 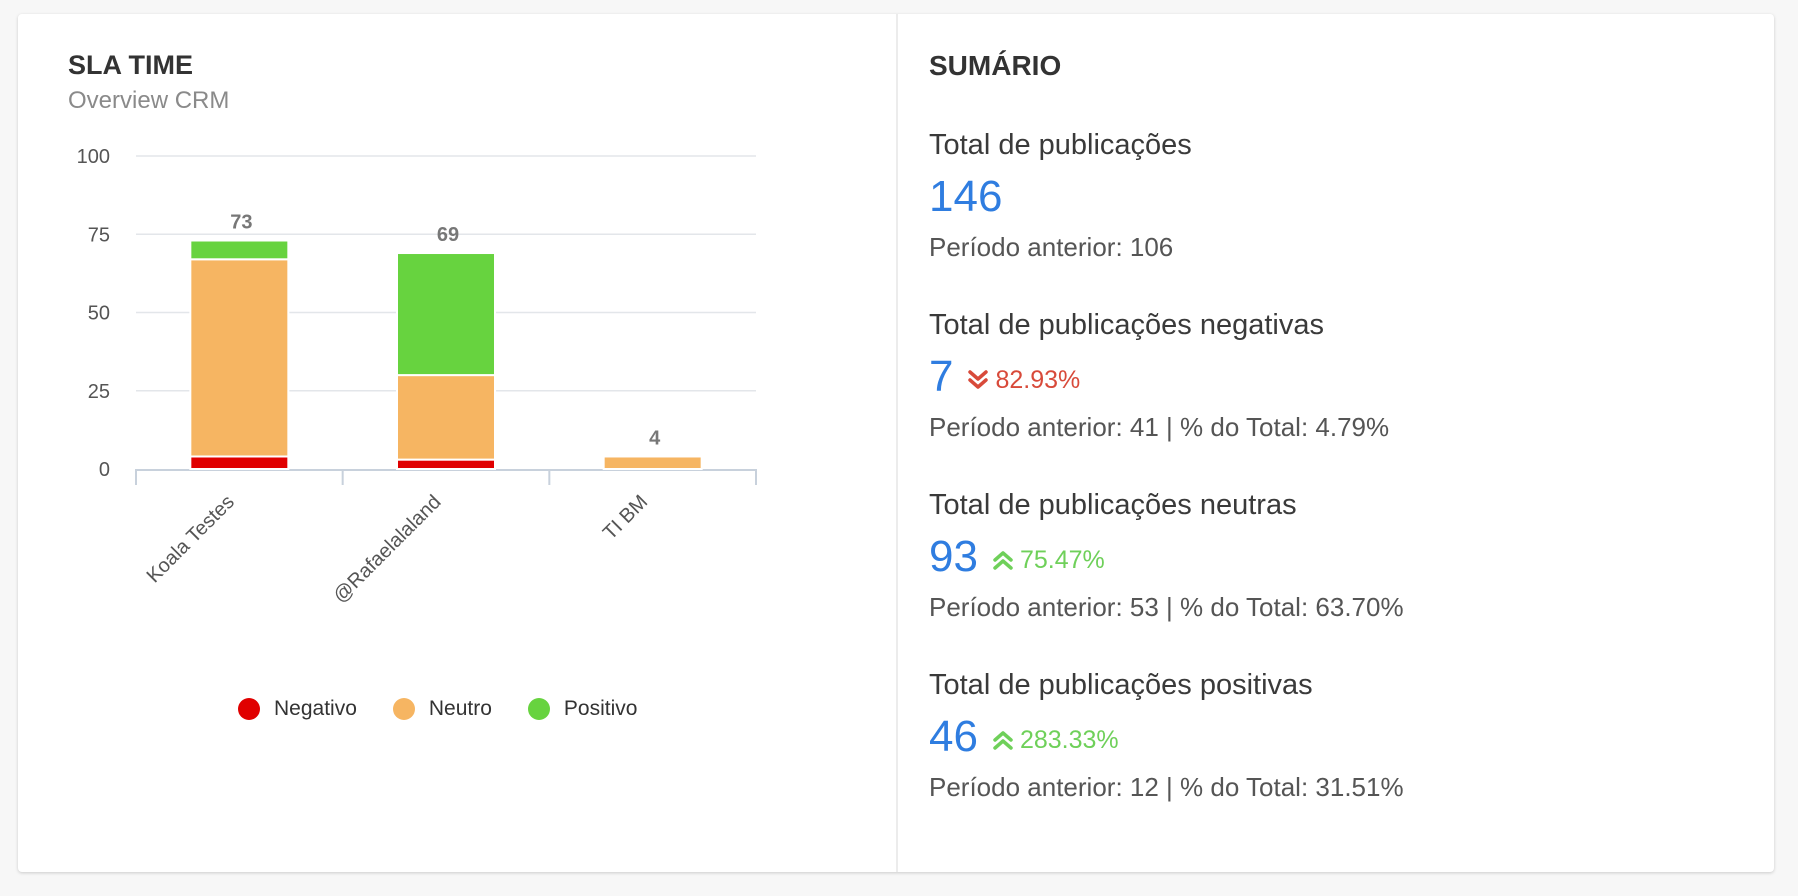 What do you see at coordinates (1159, 427) in the screenshot?
I see `metric-previous-period: Período anterior: 41 | % do Total: 4.79%` at bounding box center [1159, 427].